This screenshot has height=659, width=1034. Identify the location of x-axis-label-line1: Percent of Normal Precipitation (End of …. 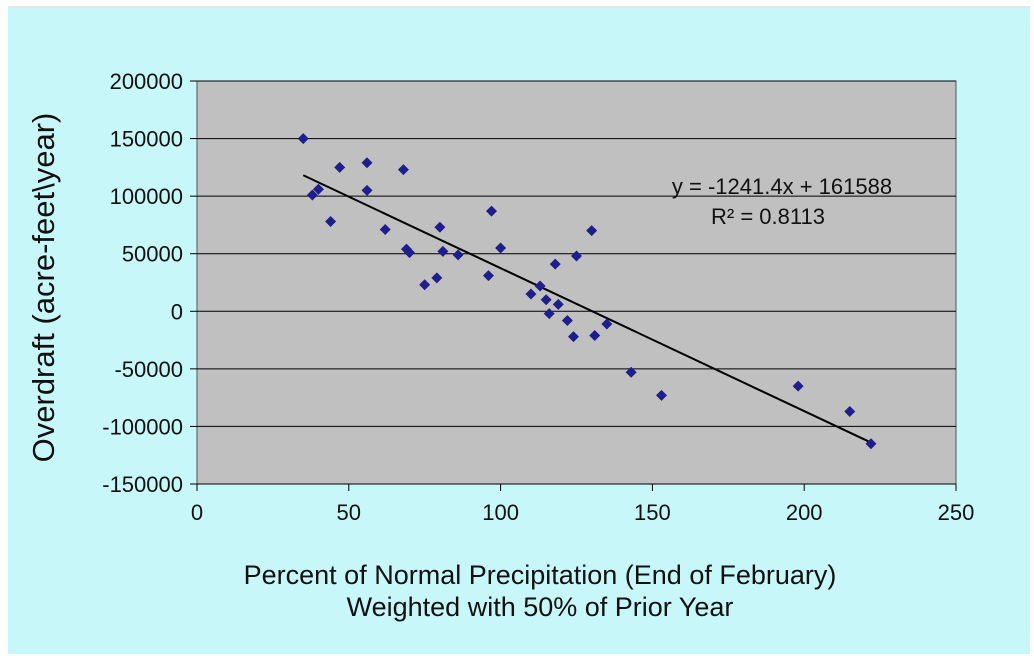
(540, 575).